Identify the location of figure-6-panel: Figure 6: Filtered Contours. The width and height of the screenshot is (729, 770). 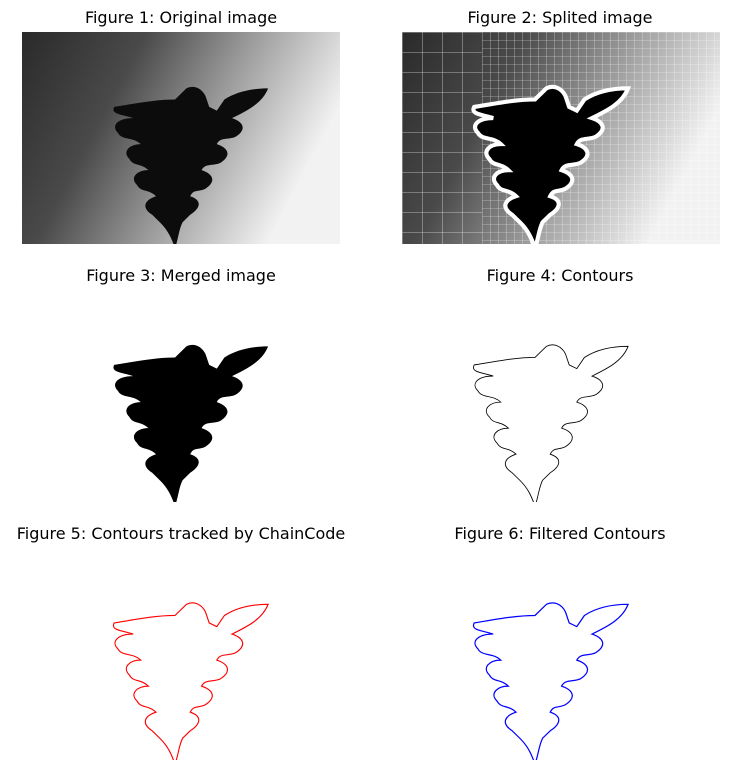
(560, 641).